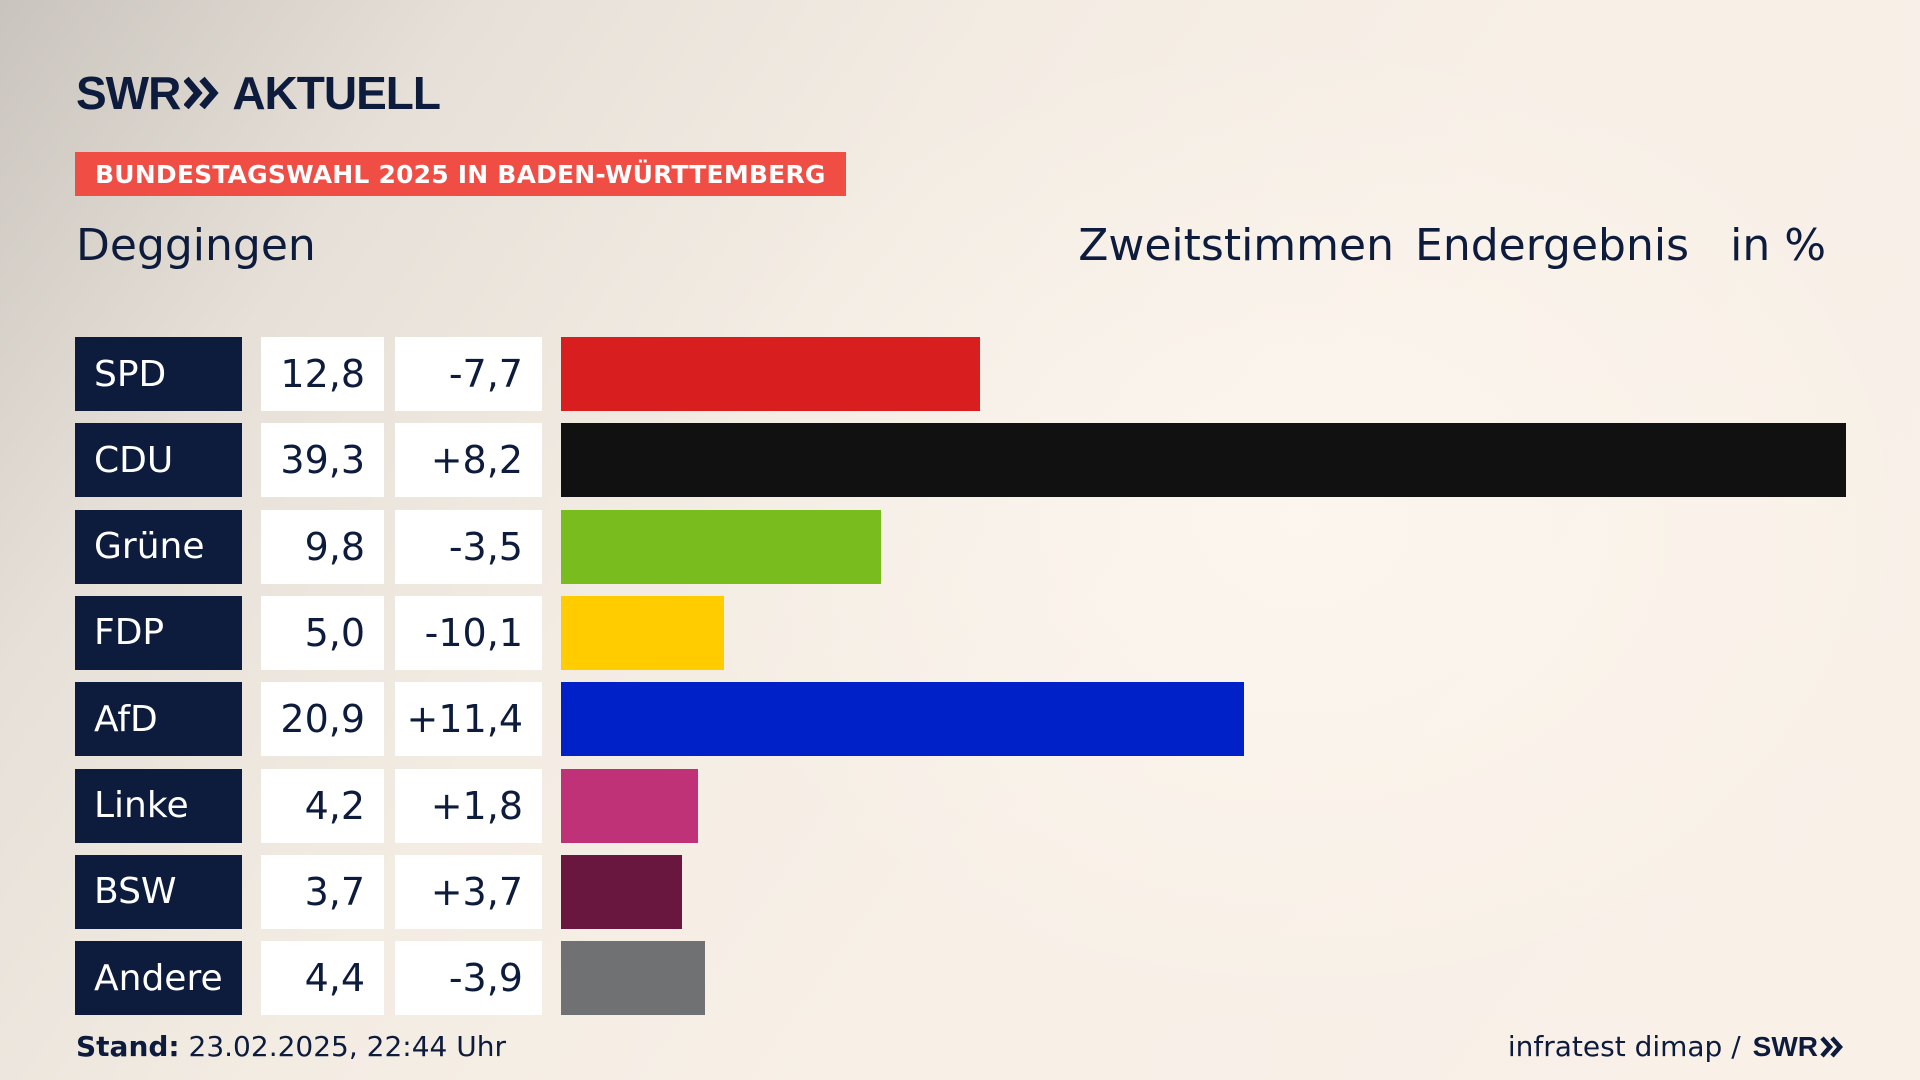 The height and width of the screenshot is (1080, 1920). Describe the element at coordinates (158, 460) in the screenshot. I see `party-label: CDU` at that location.